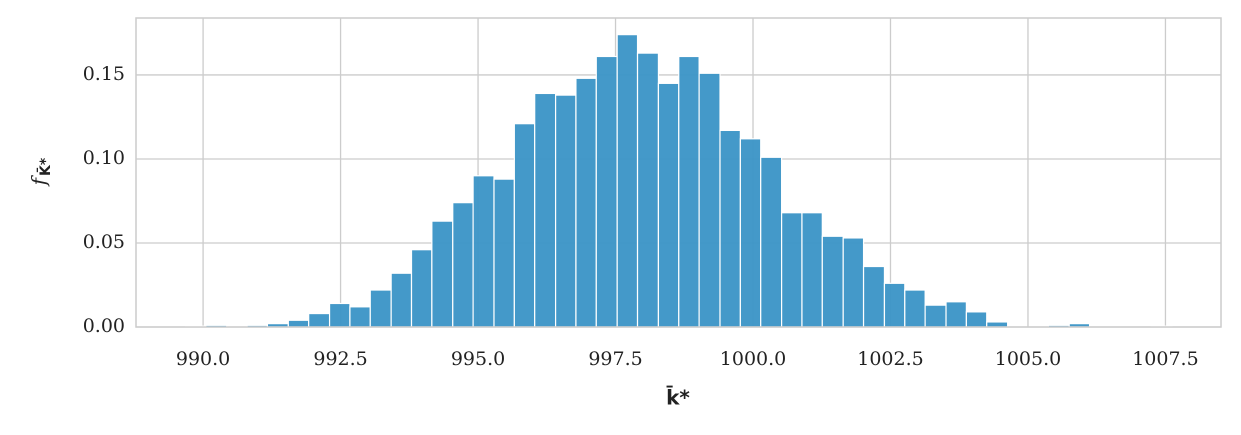 This screenshot has width=1241, height=435. What do you see at coordinates (753, 359) in the screenshot?
I see `x-tick-label: 1000.0` at bounding box center [753, 359].